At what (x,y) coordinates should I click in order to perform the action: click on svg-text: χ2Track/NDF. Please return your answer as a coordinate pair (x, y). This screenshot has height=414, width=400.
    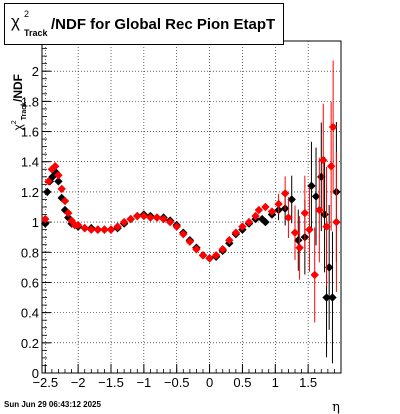
    Looking at the image, I should click on (19, 102).